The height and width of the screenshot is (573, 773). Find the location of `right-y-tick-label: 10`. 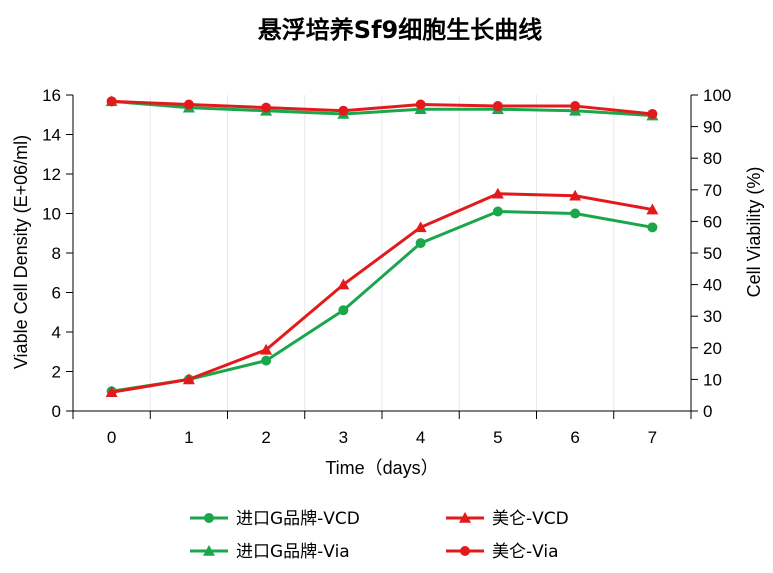

right-y-tick-label: 10 is located at coordinates (712, 379).